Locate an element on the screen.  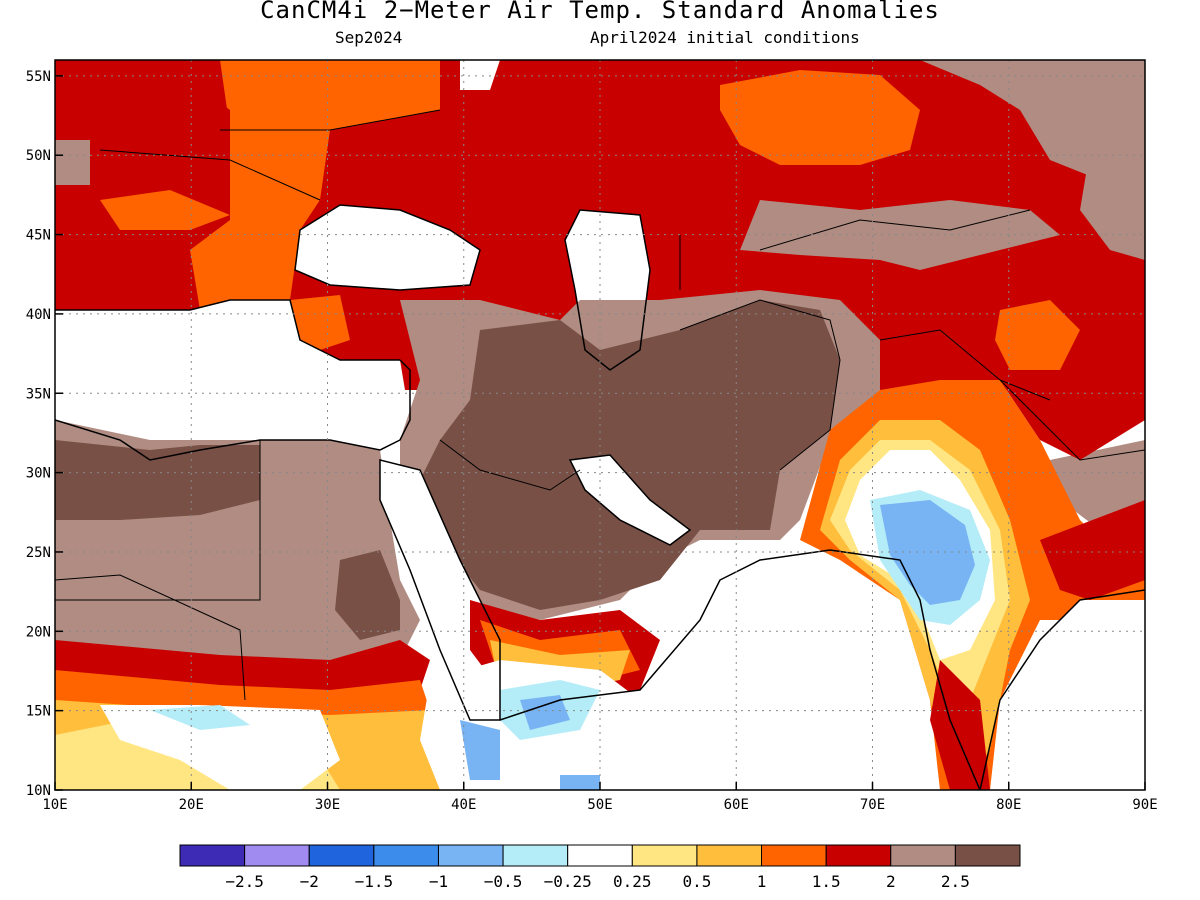
lat-tick-label: 30N is located at coordinates (38, 474).